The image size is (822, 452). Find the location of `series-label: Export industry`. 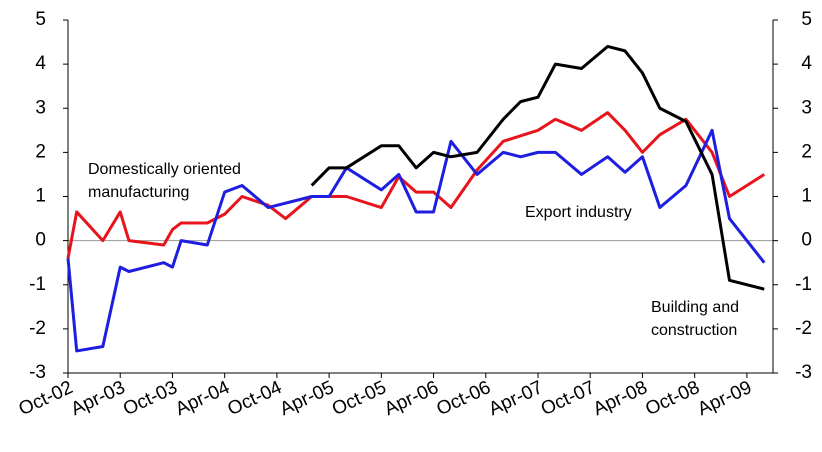

series-label: Export industry is located at coordinates (578, 212).